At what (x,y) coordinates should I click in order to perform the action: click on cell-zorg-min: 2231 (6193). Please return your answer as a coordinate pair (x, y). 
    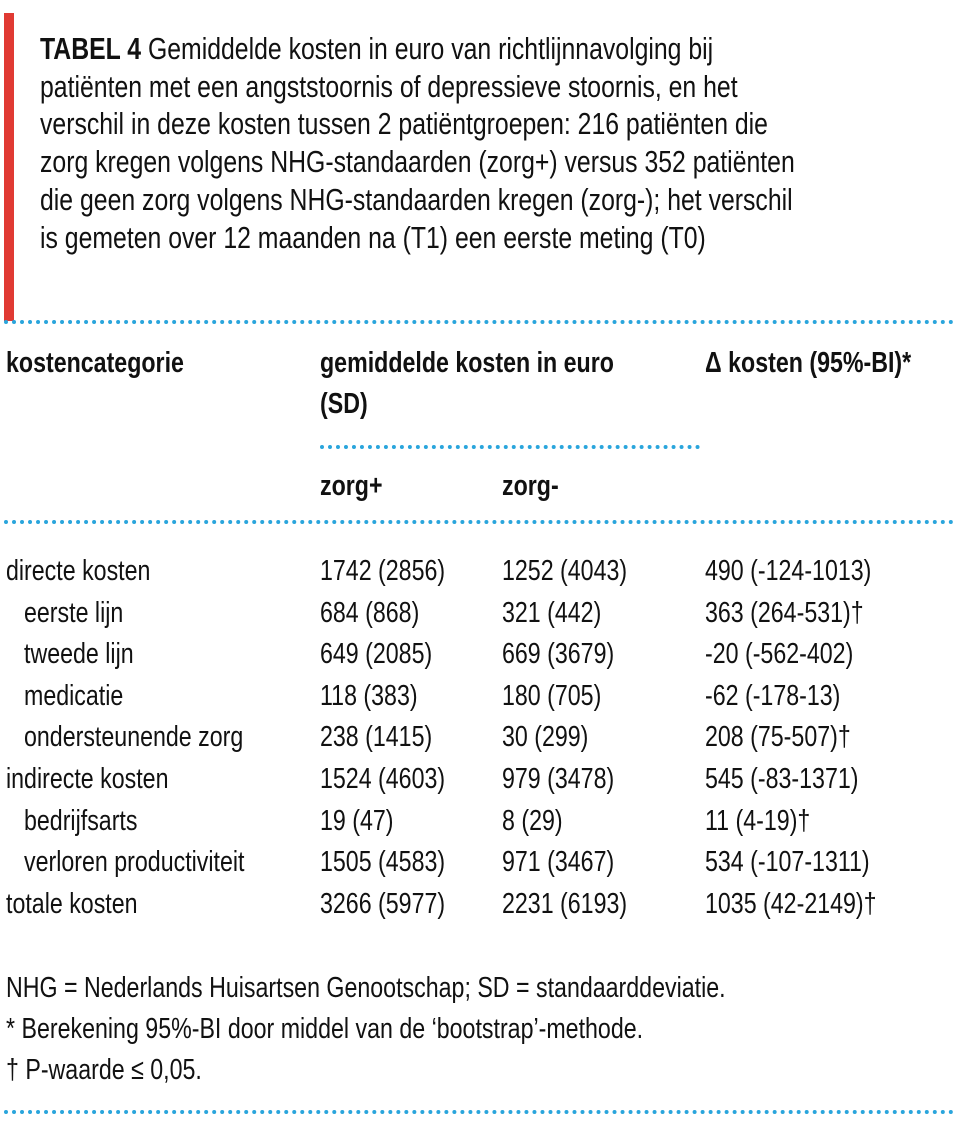
    Looking at the image, I should click on (565, 903).